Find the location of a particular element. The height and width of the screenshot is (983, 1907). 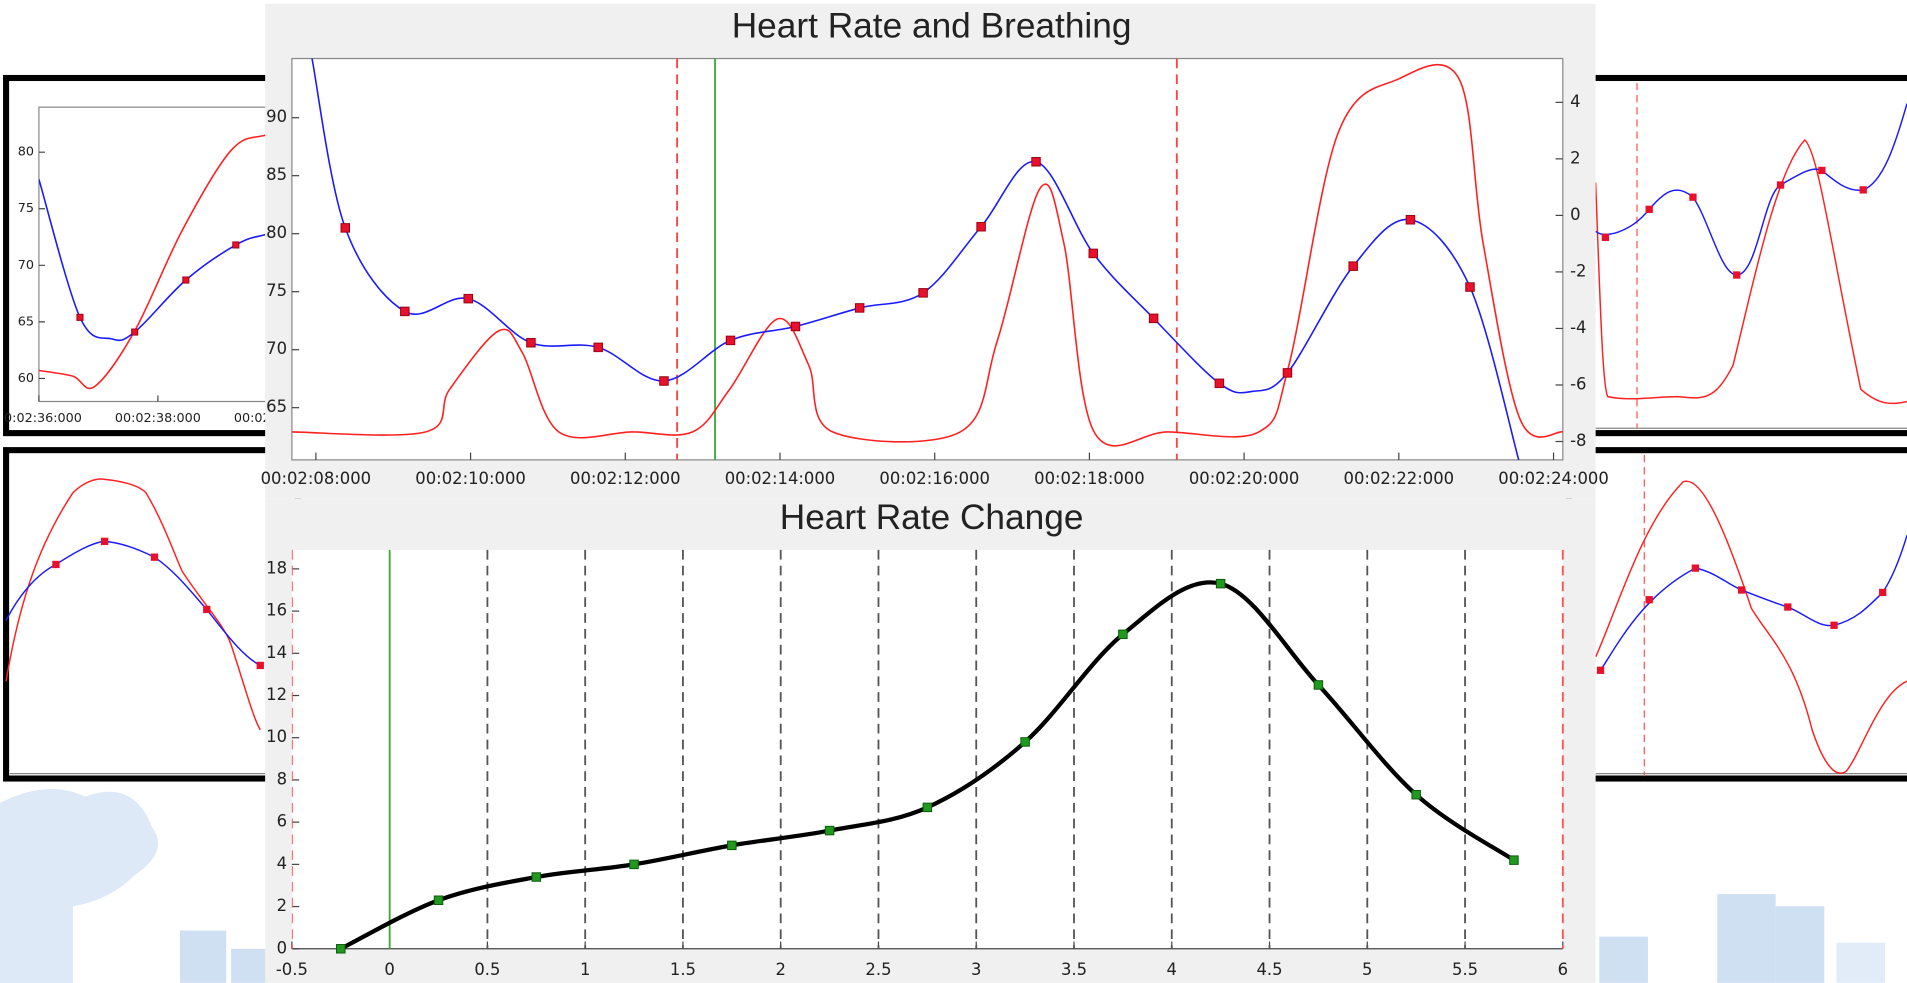

x-tick-label: 5.5 is located at coordinates (1465, 969).